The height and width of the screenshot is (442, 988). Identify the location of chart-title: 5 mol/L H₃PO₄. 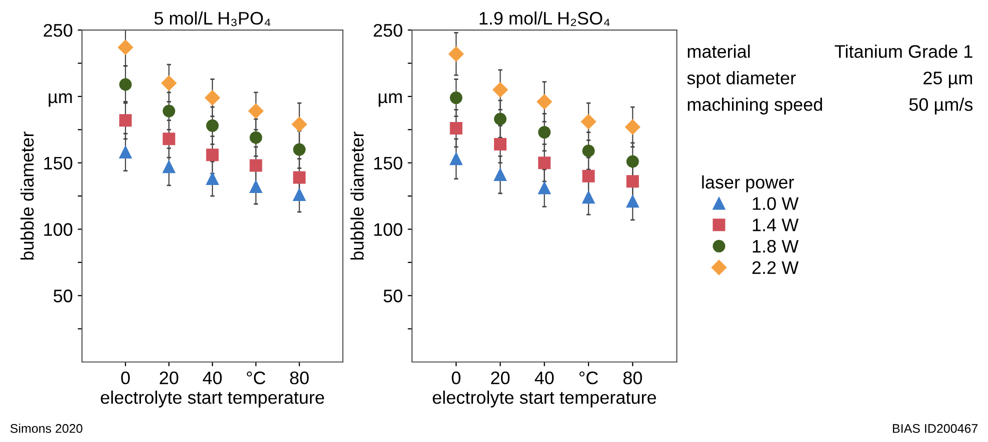
(212, 18).